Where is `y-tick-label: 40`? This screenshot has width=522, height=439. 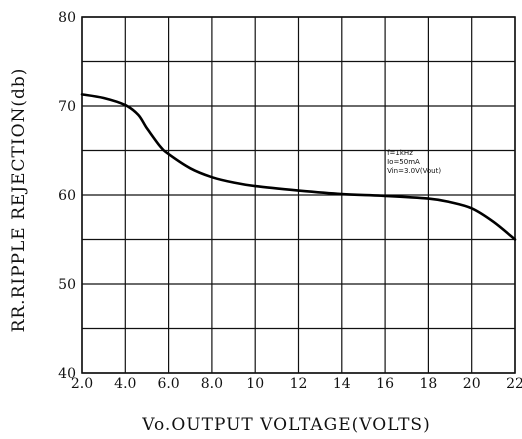 y-tick-label: 40 is located at coordinates (67, 374).